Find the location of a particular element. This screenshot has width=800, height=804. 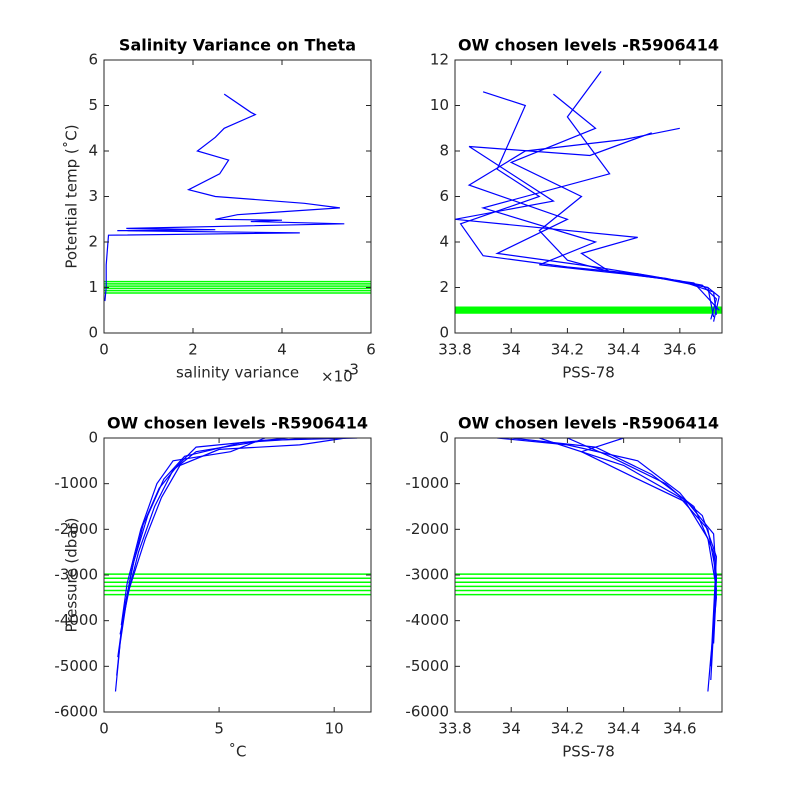

y-tick-label: 10 is located at coordinates (439, 105).